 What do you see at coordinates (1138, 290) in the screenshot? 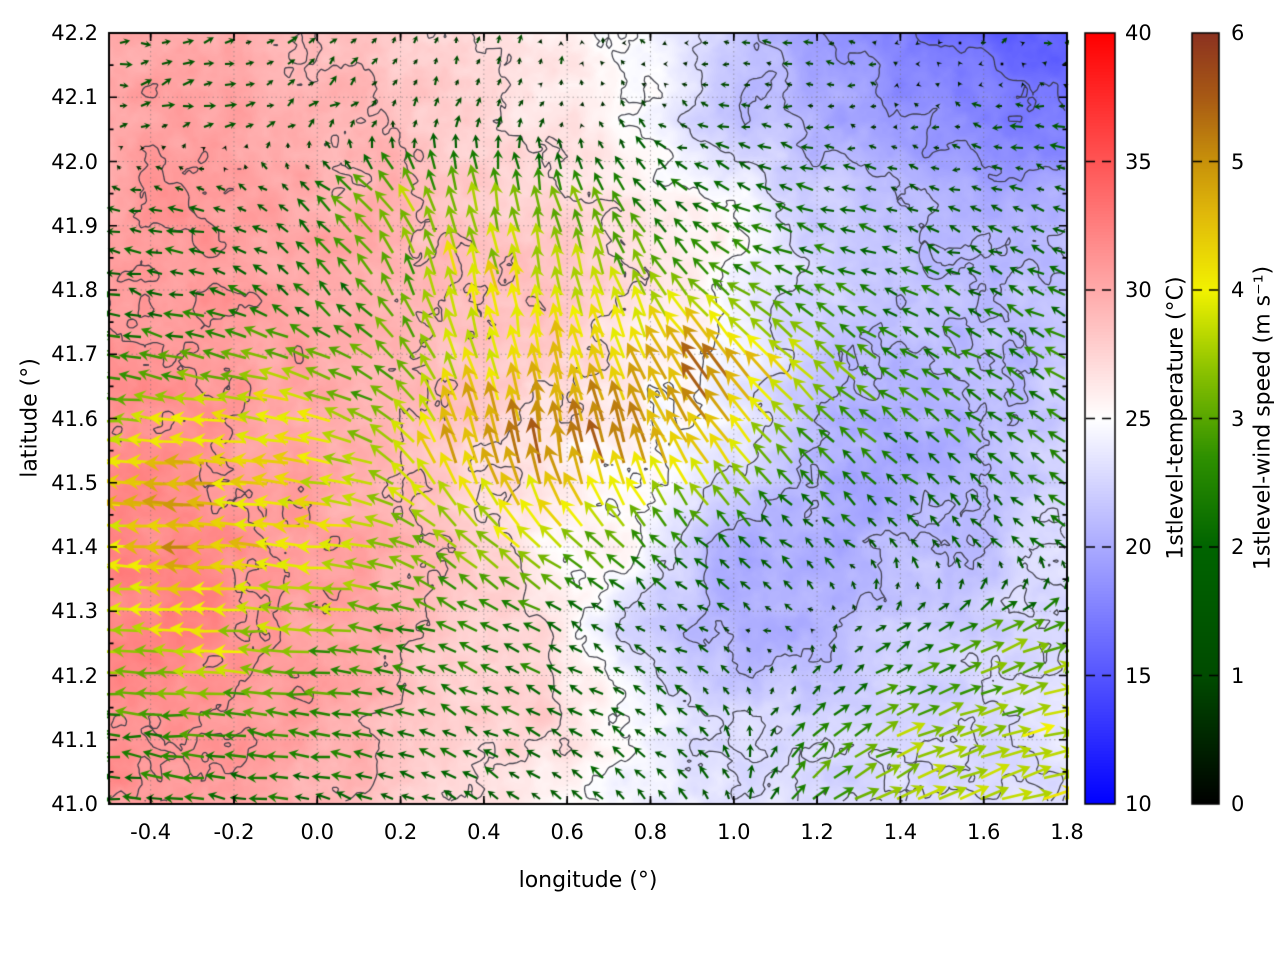
I see `temperature-colorbar-tick-label: 30` at bounding box center [1138, 290].